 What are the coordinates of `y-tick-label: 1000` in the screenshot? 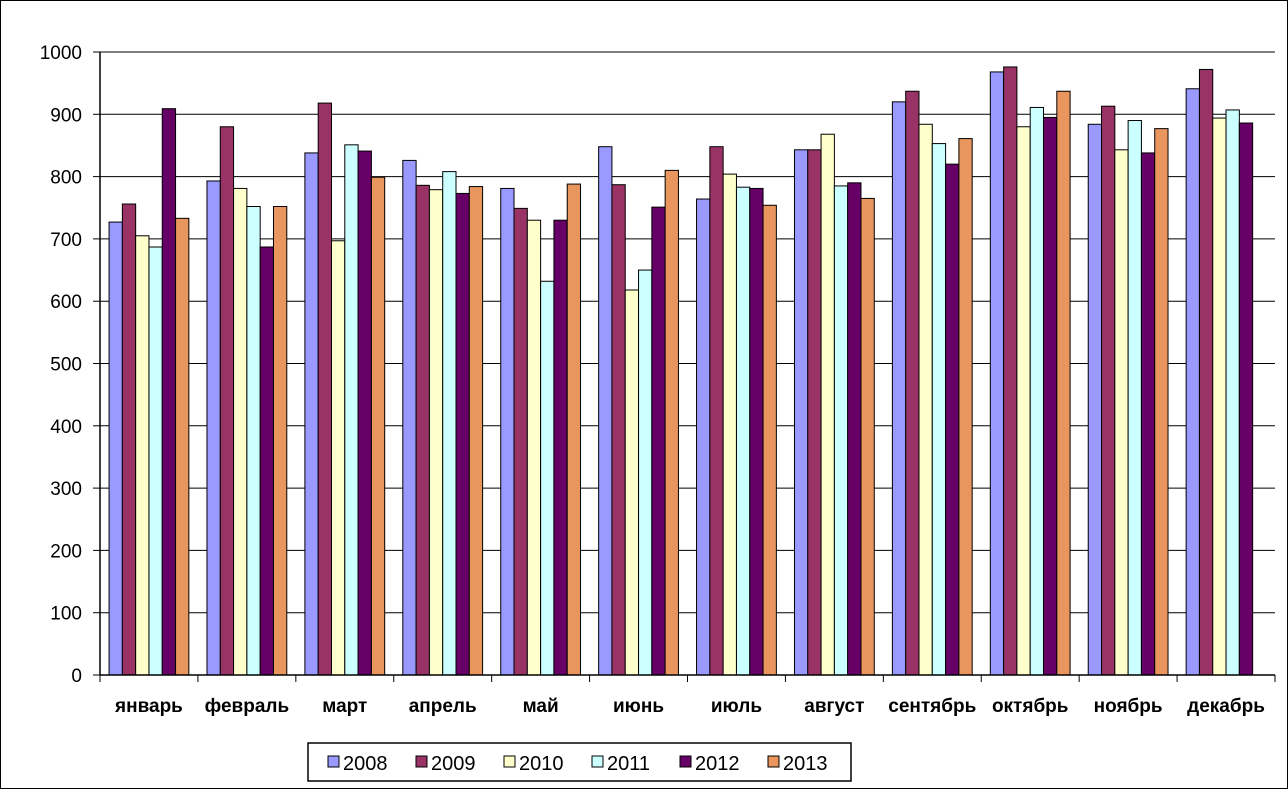 It's located at (61, 53).